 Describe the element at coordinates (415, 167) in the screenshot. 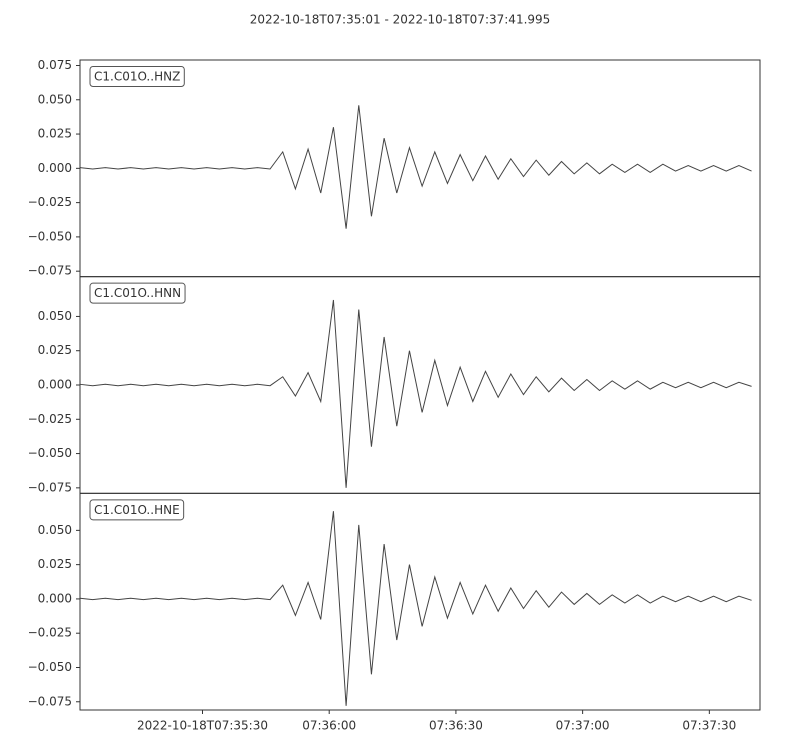

I see `waveform` at that location.